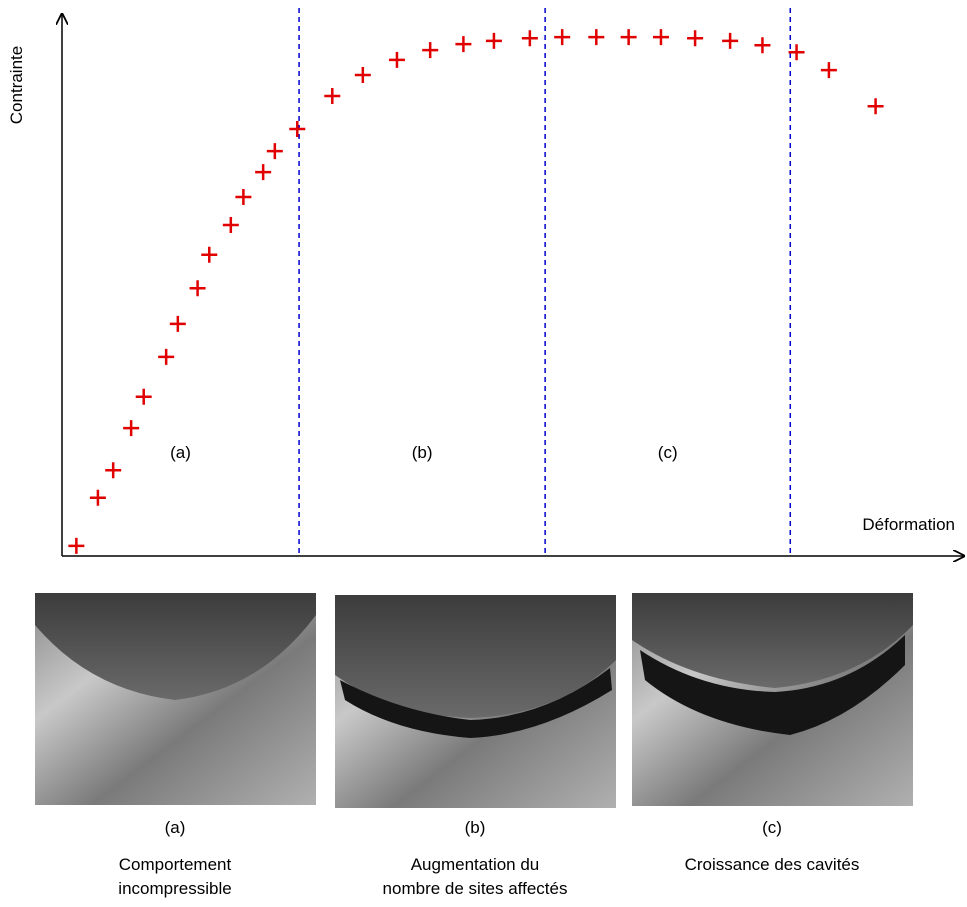  What do you see at coordinates (16, 85) in the screenshot?
I see `y-axis-label: Contrainte` at bounding box center [16, 85].